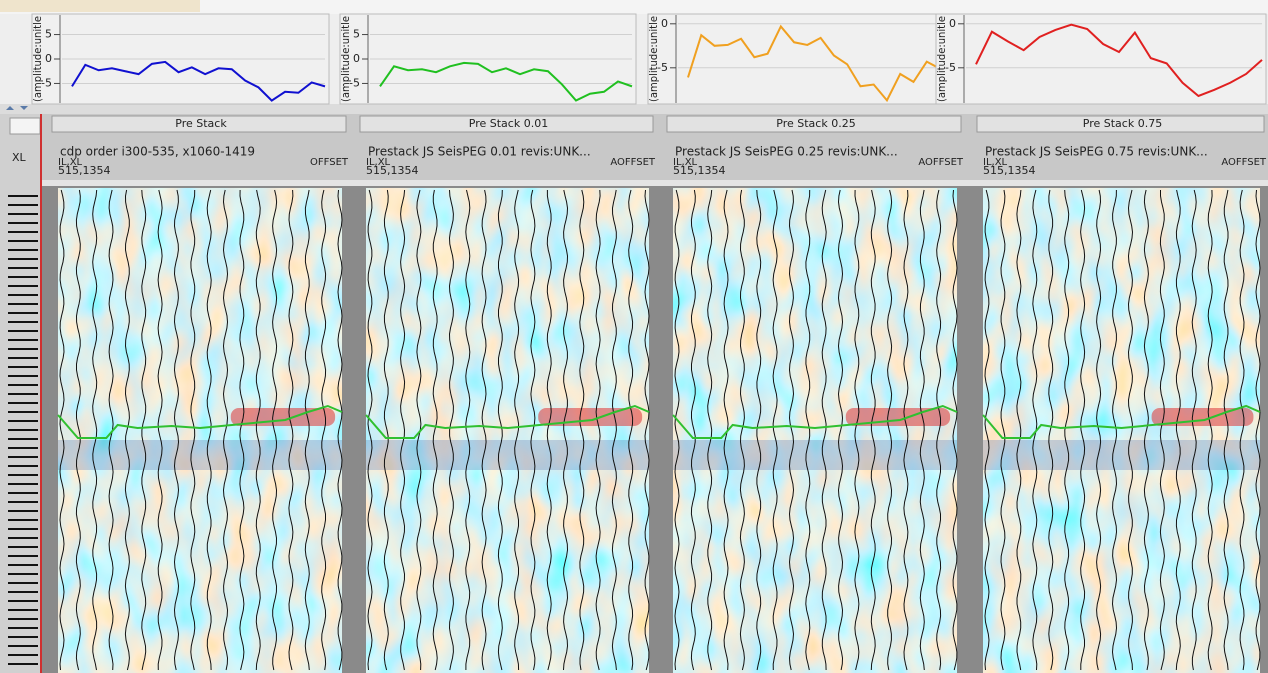 Image resolution: width=1268 pixels, height=673 pixels. Describe the element at coordinates (634, 109) in the screenshot. I see `toolbar` at that location.